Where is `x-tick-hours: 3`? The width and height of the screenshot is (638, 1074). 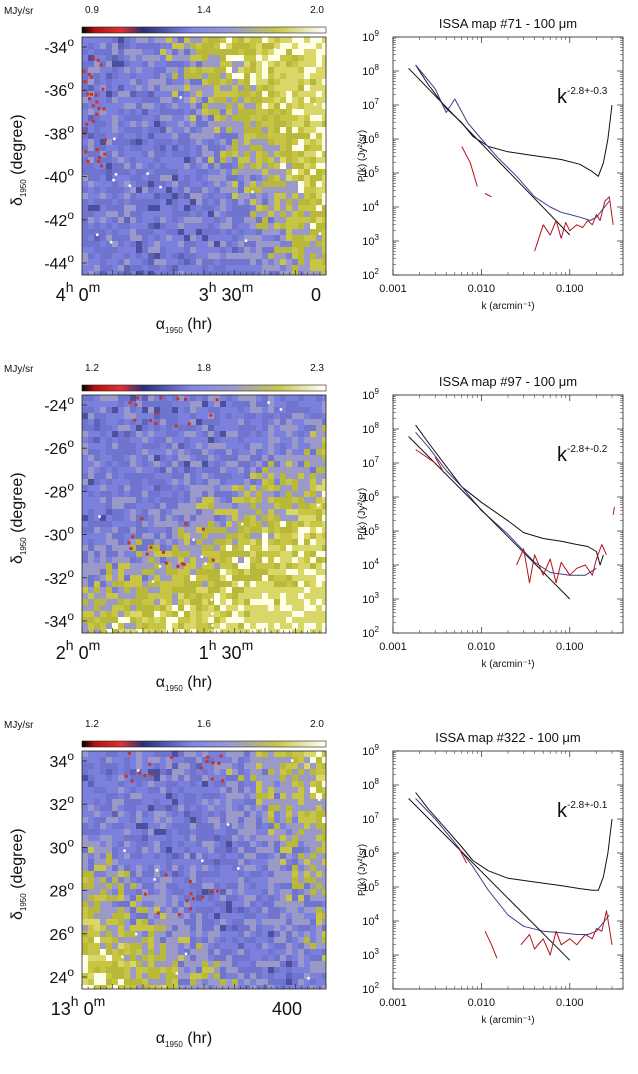
x-tick-hours: 3 is located at coordinates (204, 295).